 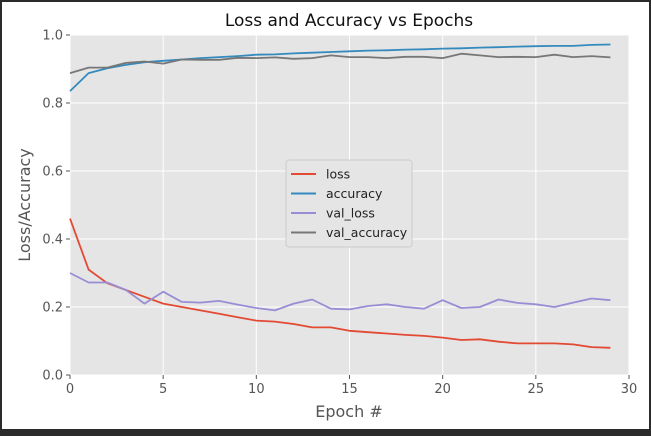 I want to click on series-line-val-loss, so click(x=340, y=292).